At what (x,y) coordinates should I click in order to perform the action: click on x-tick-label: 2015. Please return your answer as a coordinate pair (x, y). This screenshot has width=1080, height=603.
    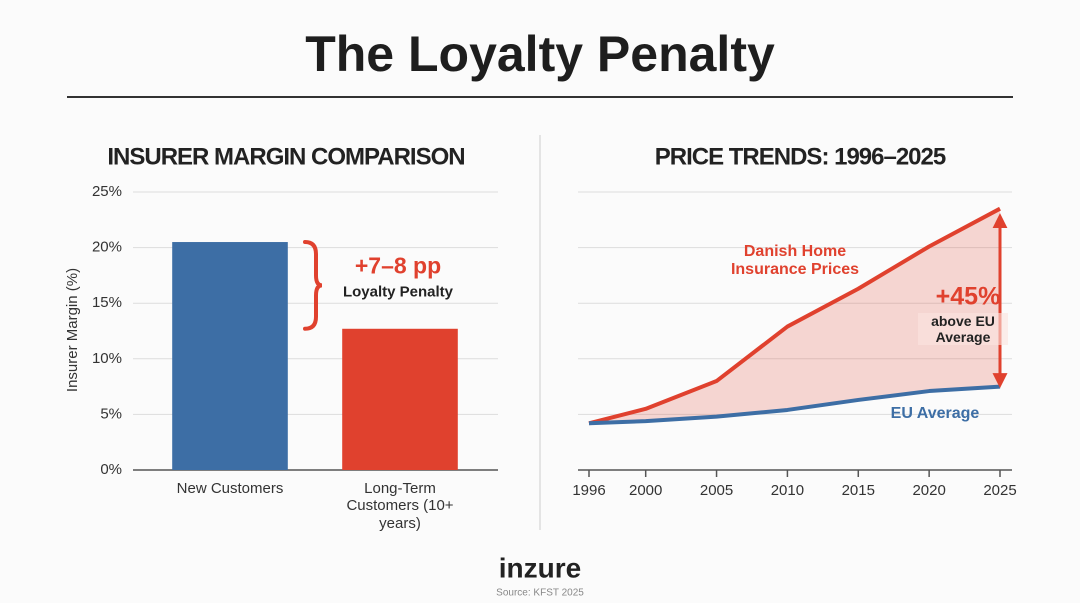
    Looking at the image, I should click on (858, 490).